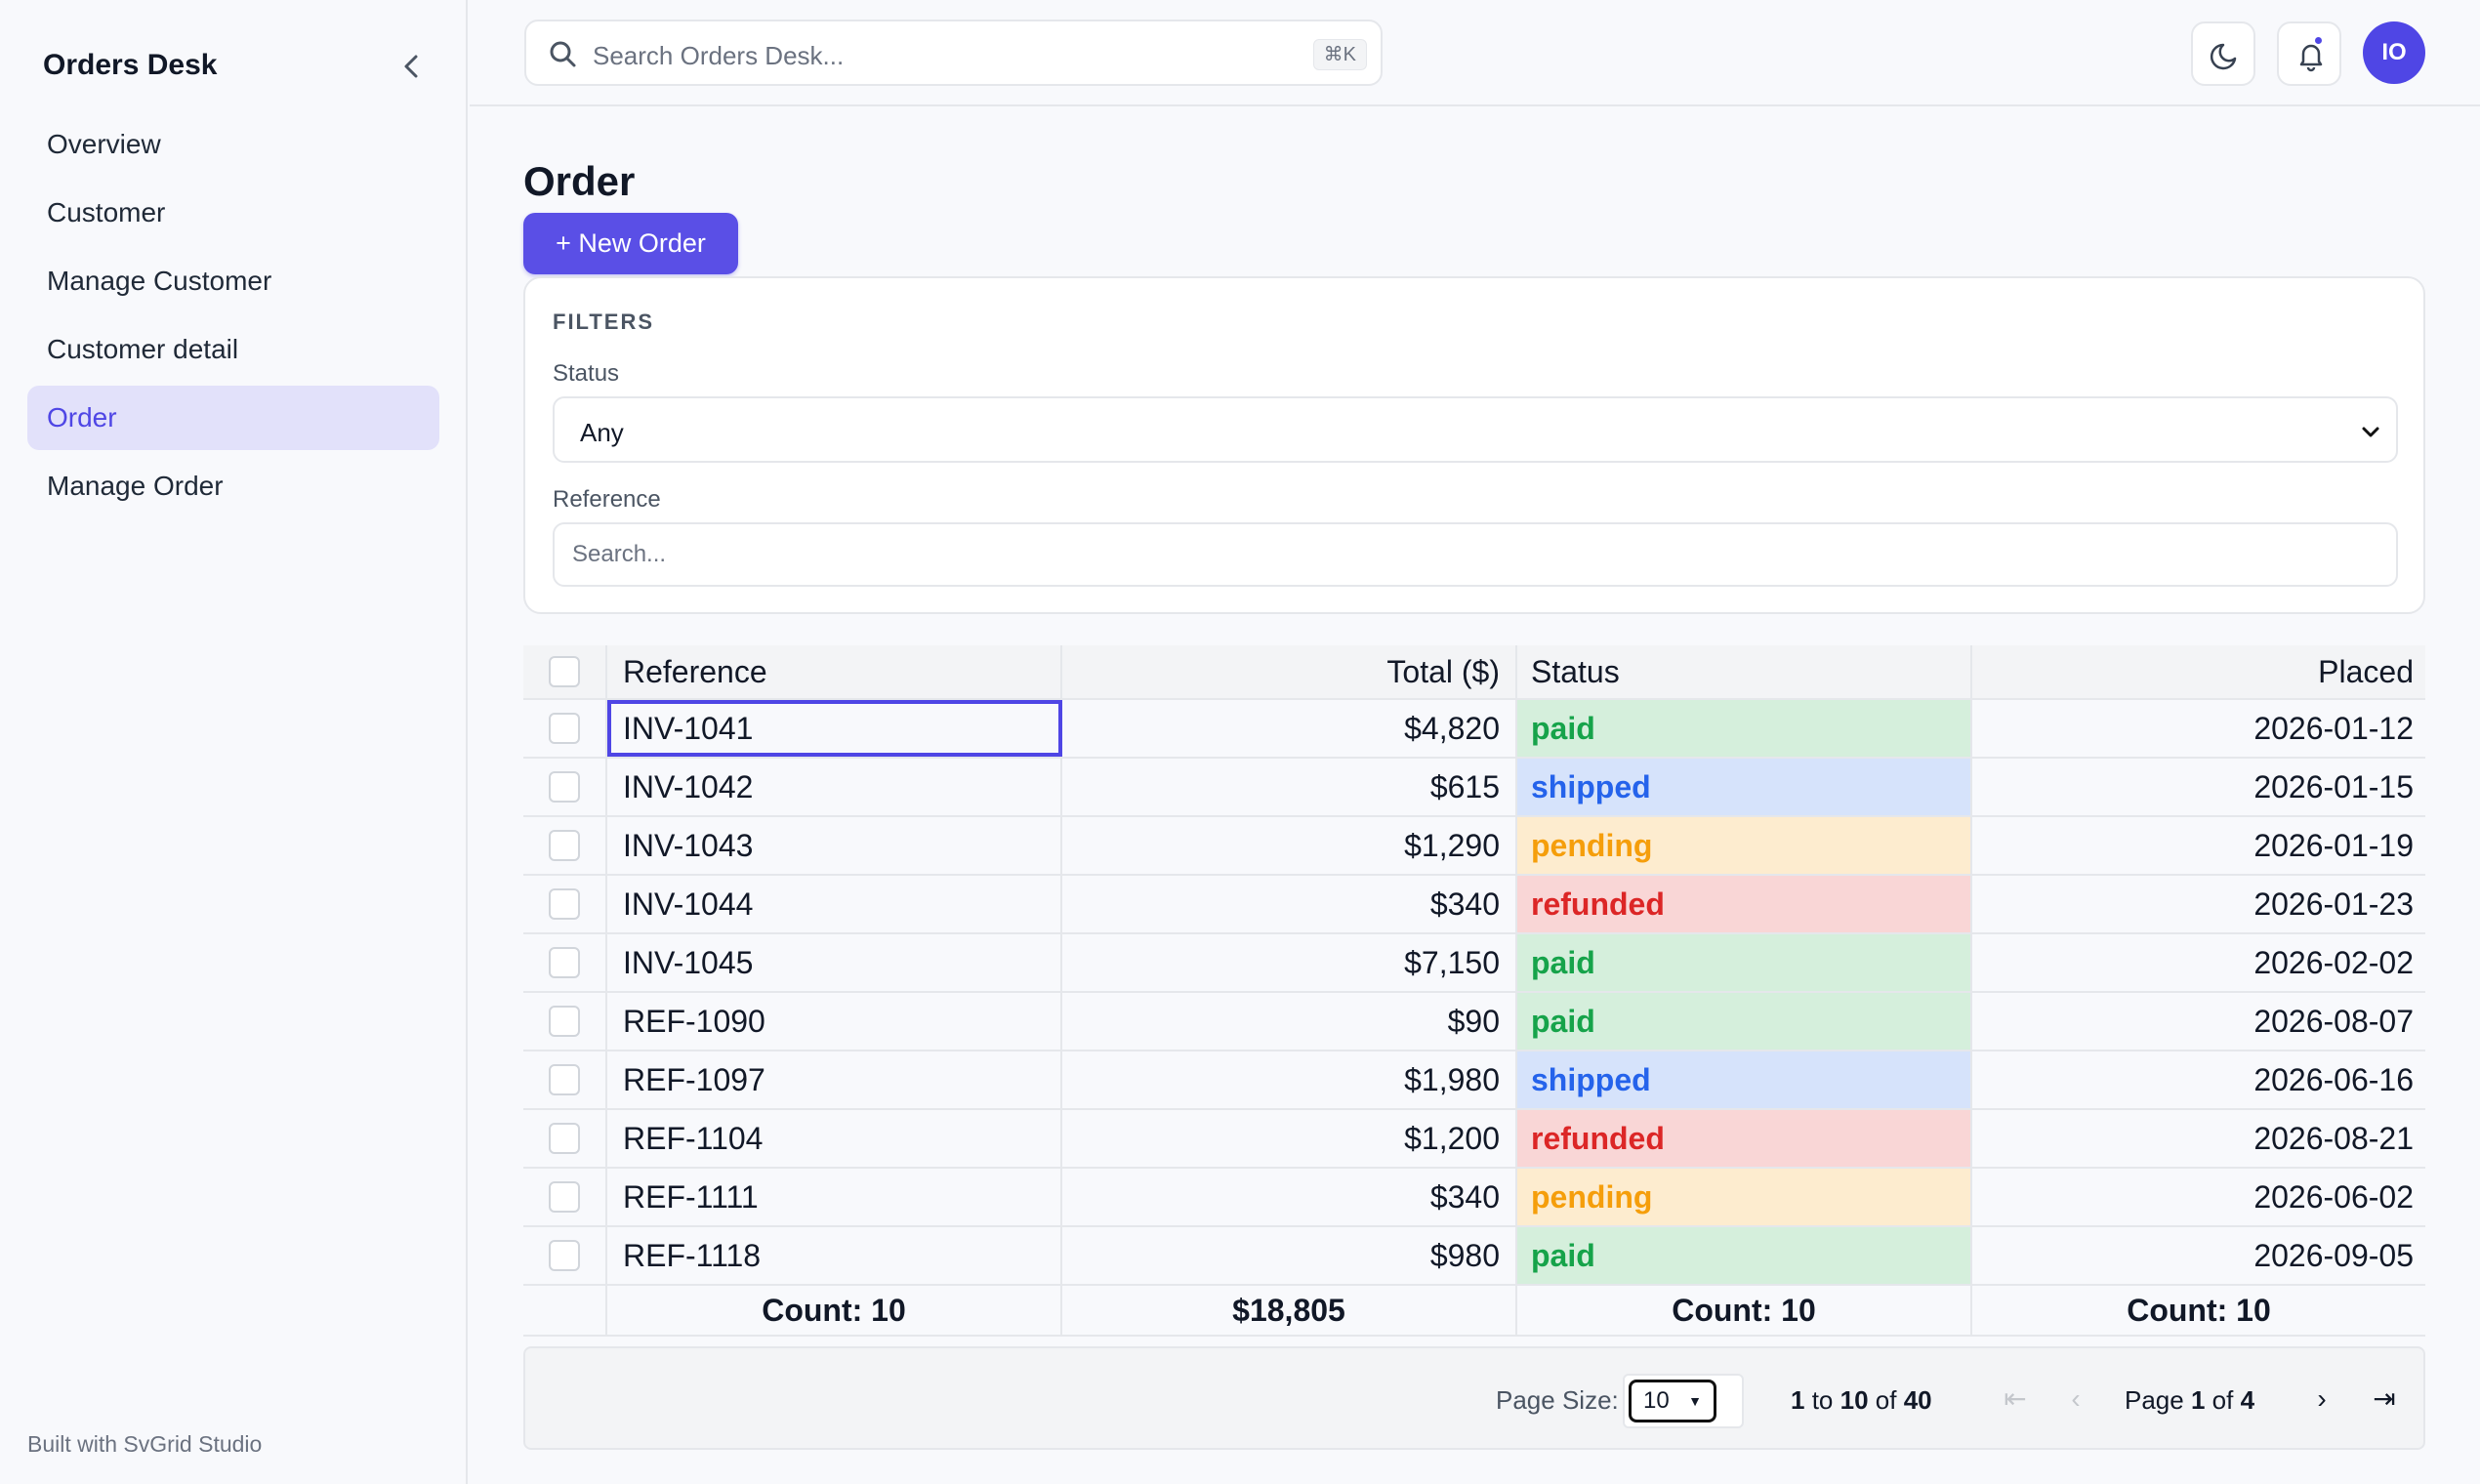 Image resolution: width=2480 pixels, height=1484 pixels. Describe the element at coordinates (2076, 1399) in the screenshot. I see `previous-page-icon: ‹` at that location.